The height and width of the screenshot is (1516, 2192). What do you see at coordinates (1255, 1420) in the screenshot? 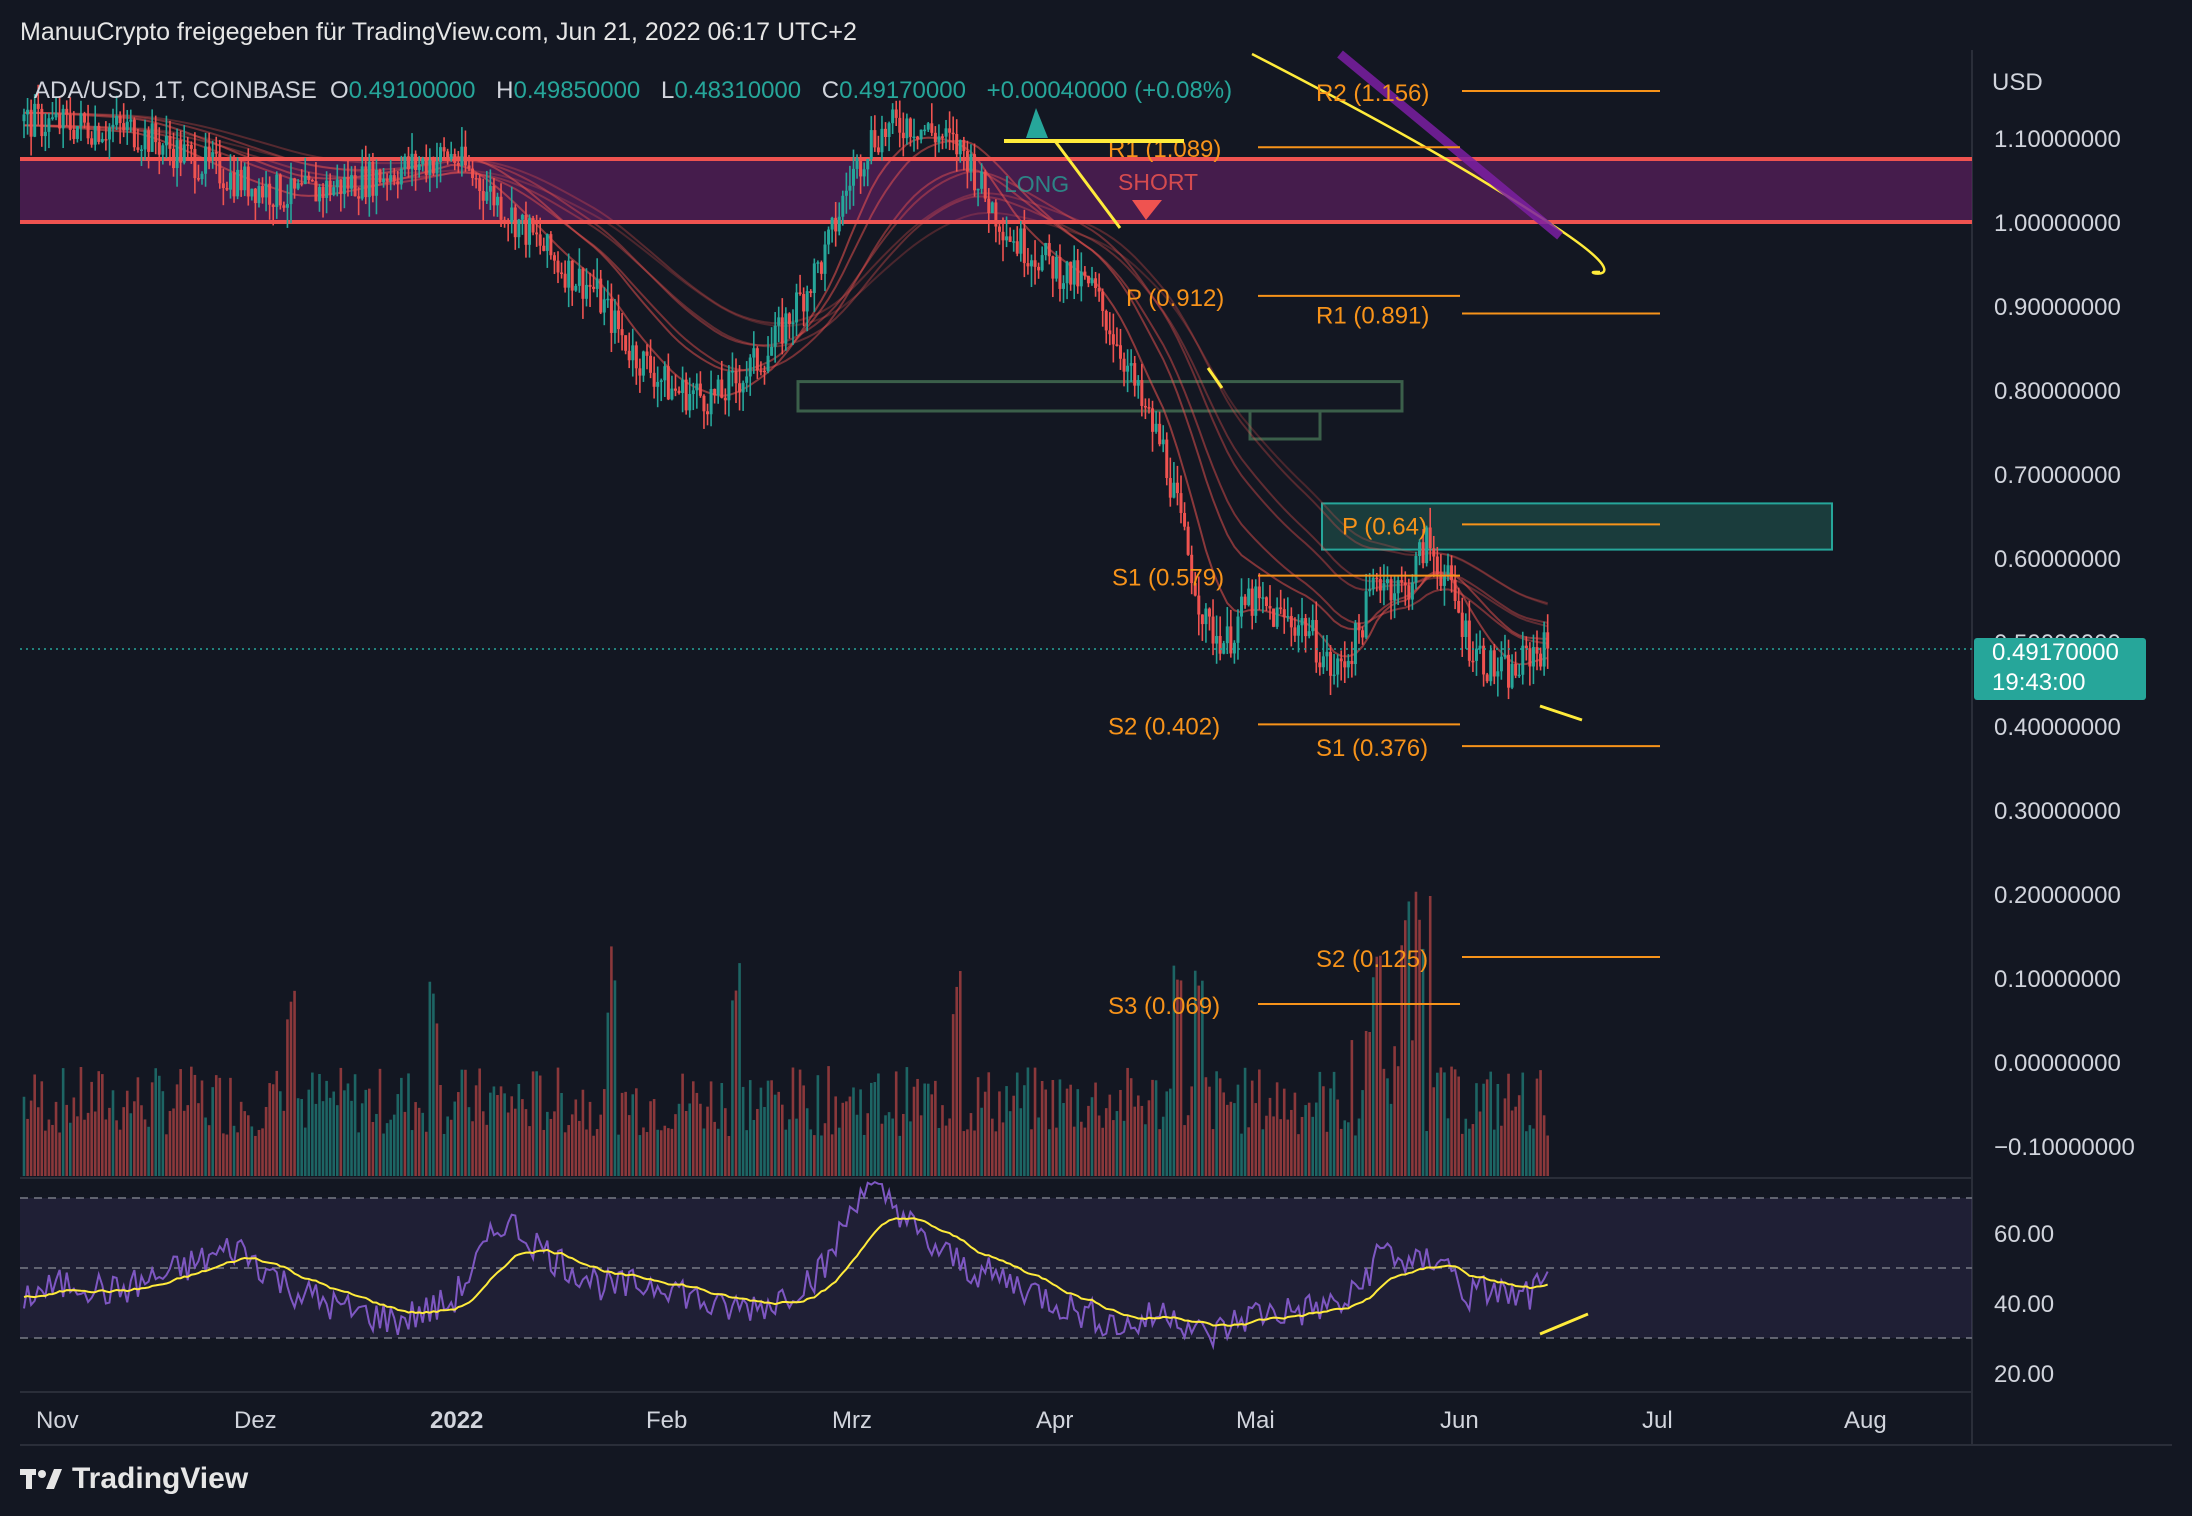
I see `time-axis-label: Mai` at bounding box center [1255, 1420].